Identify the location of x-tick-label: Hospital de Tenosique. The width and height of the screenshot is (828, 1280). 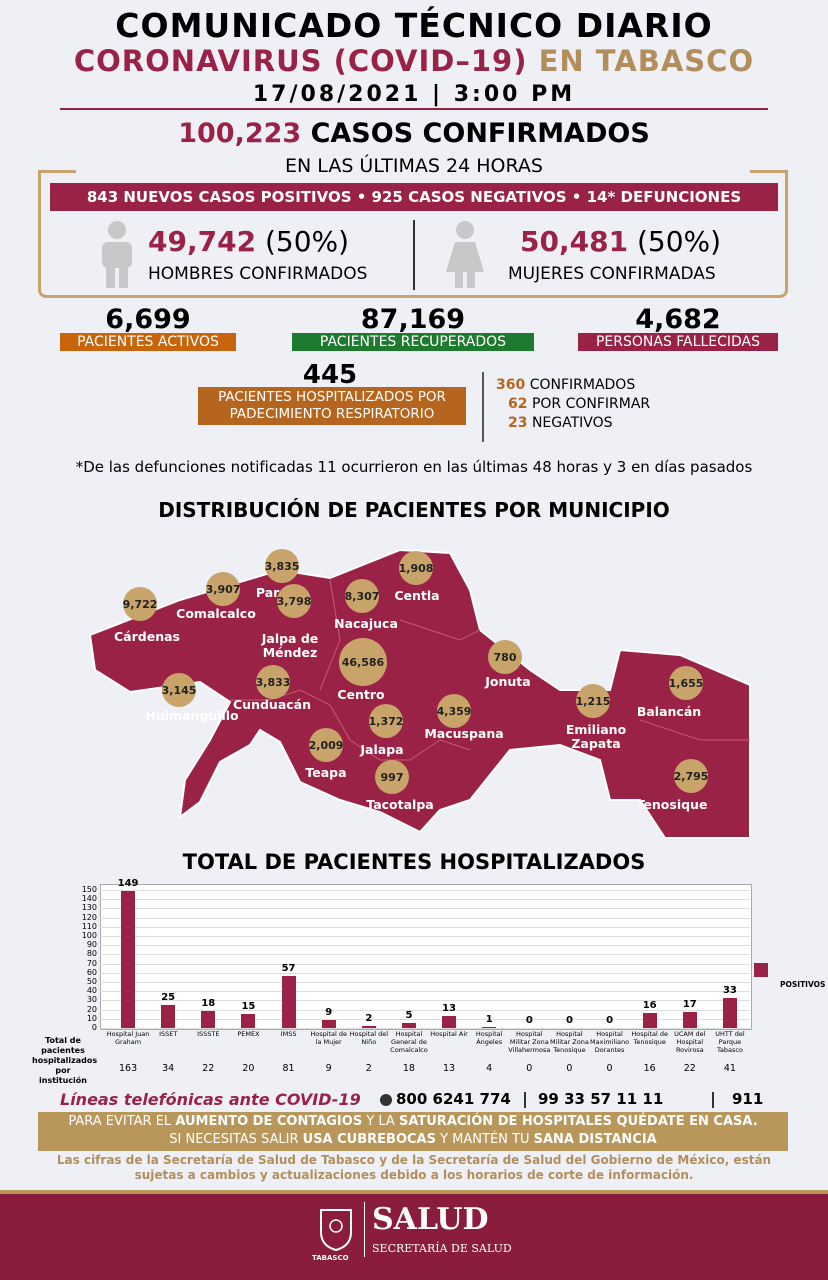
(650, 1038).